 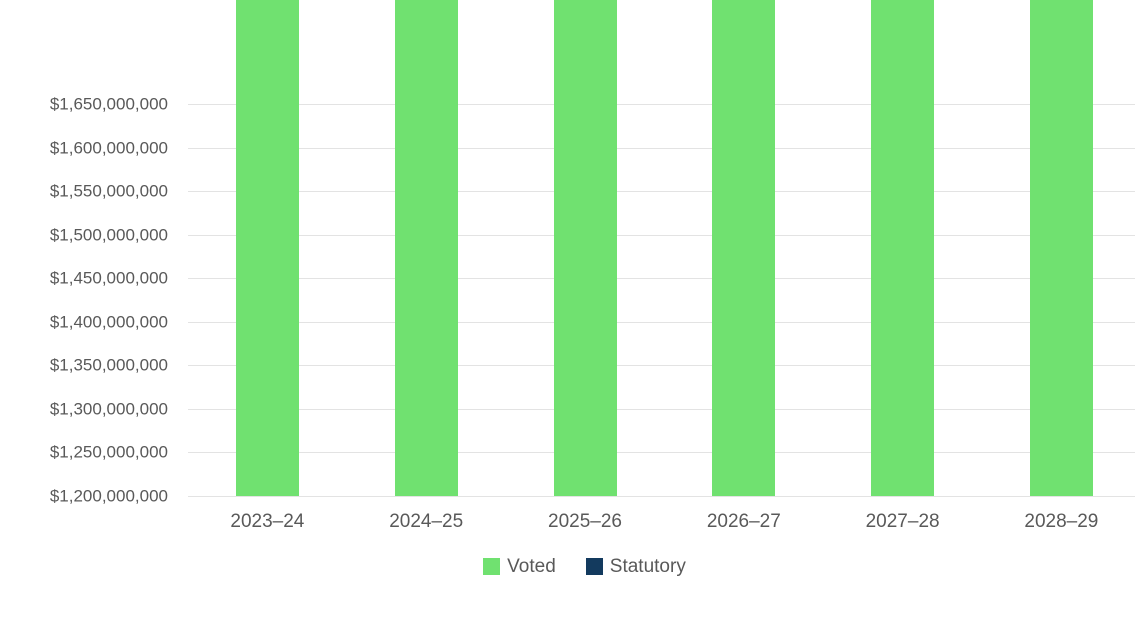 I want to click on legend: Voted Statutory, so click(x=576, y=566).